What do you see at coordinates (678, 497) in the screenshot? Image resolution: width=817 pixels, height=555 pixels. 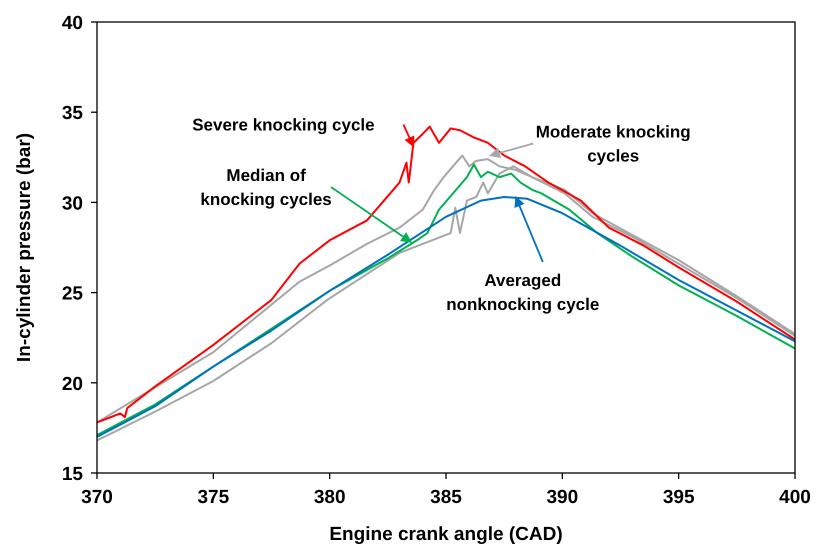 I see `x-tick-label: 395` at bounding box center [678, 497].